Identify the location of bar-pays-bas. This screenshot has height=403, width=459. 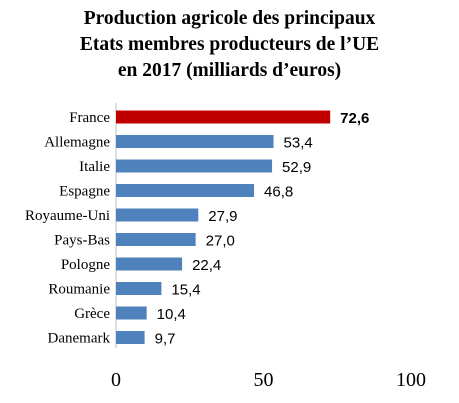
(156, 239).